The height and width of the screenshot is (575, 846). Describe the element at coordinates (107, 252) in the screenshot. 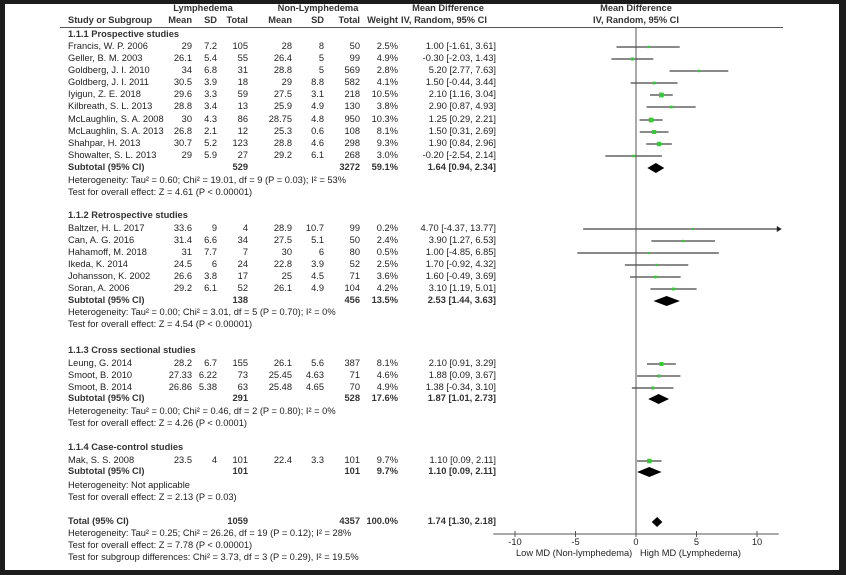

I see `study-name: Hahamoff, M. 2018` at that location.